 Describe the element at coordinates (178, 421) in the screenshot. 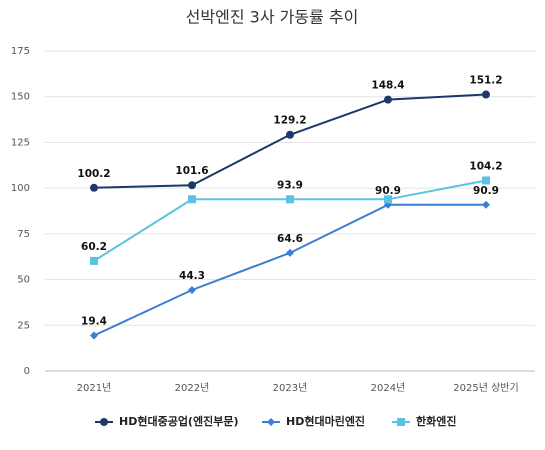

I see `legend-label: HD현대중공업(엔진부문)` at that location.